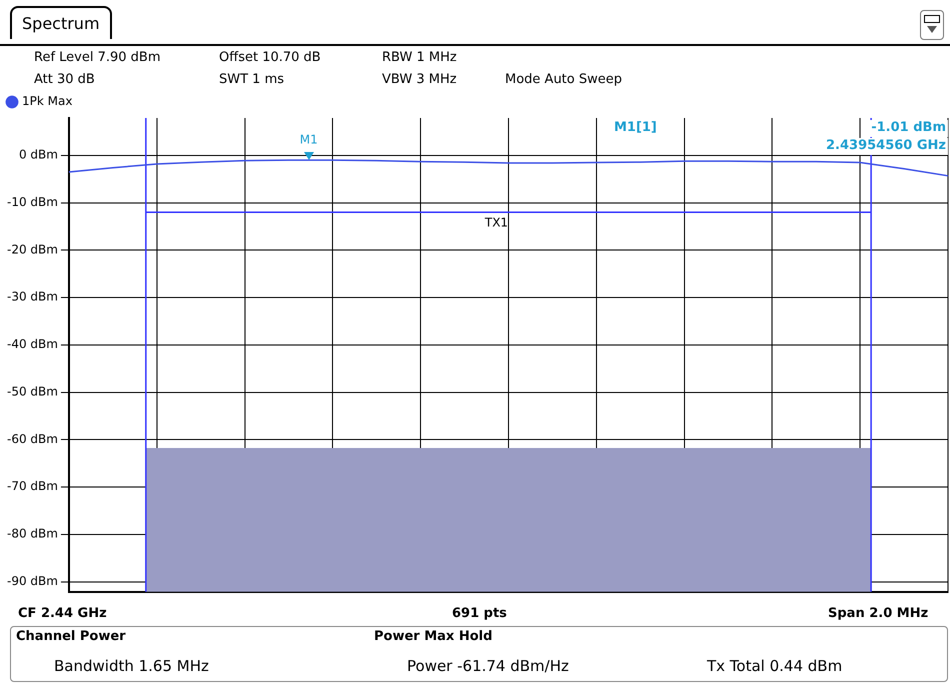 The height and width of the screenshot is (683, 950). Describe the element at coordinates (32, 581) in the screenshot. I see `y-tick-label: -90 dBm` at that location.